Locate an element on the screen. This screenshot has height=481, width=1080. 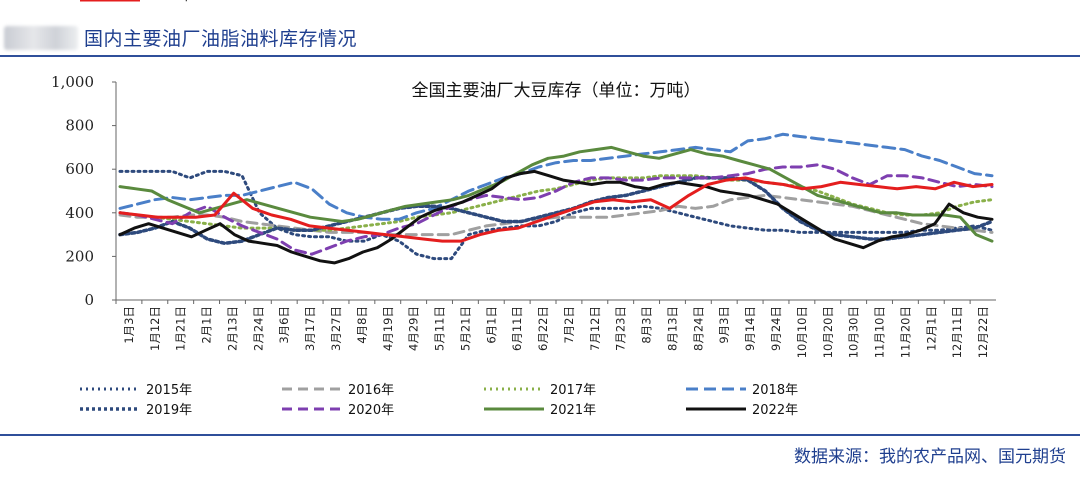
legend-label: 2023年 is located at coordinates (169, 2).